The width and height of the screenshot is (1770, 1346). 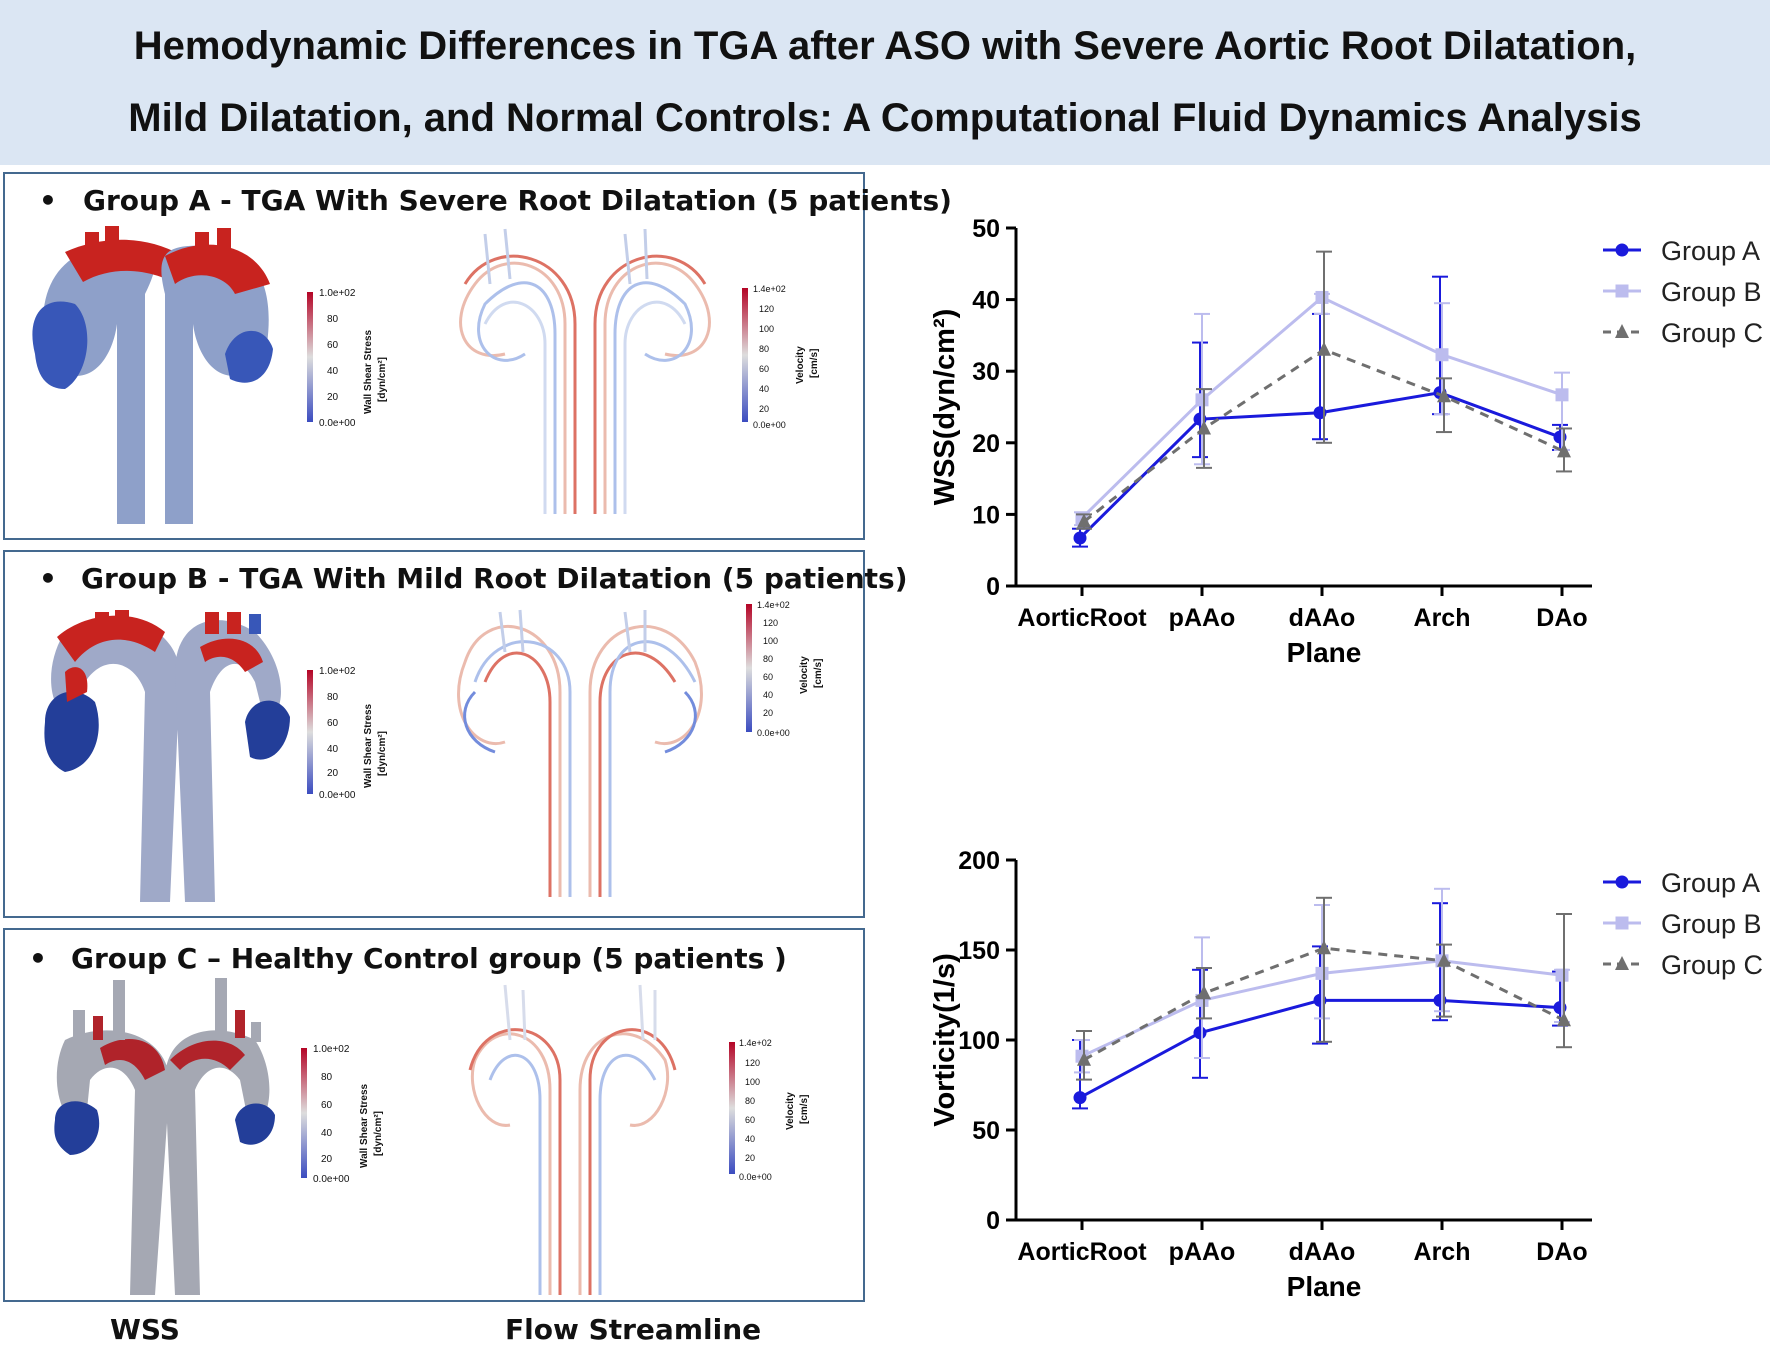 I want to click on x-axis-label: Plane, so click(x=1324, y=652).